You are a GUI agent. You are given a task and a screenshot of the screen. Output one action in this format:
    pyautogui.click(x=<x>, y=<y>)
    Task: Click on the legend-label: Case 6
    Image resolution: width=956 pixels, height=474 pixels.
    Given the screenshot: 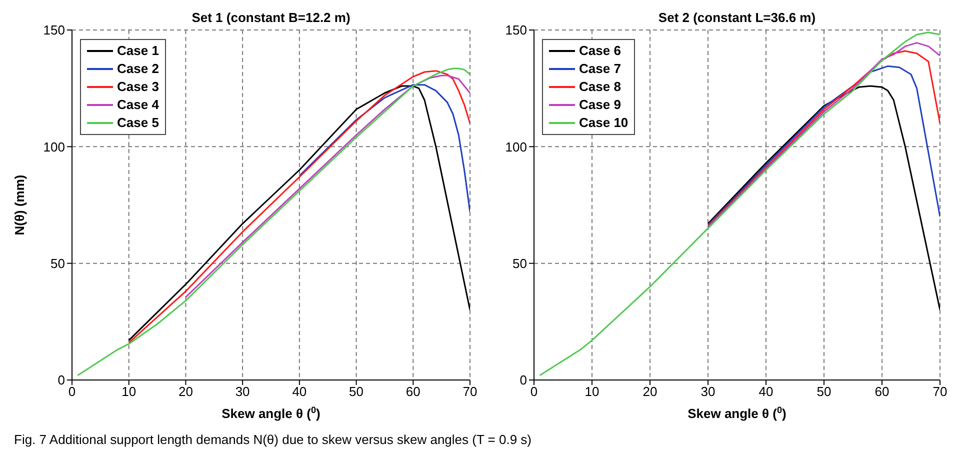 What is the action you would take?
    pyautogui.click(x=600, y=51)
    